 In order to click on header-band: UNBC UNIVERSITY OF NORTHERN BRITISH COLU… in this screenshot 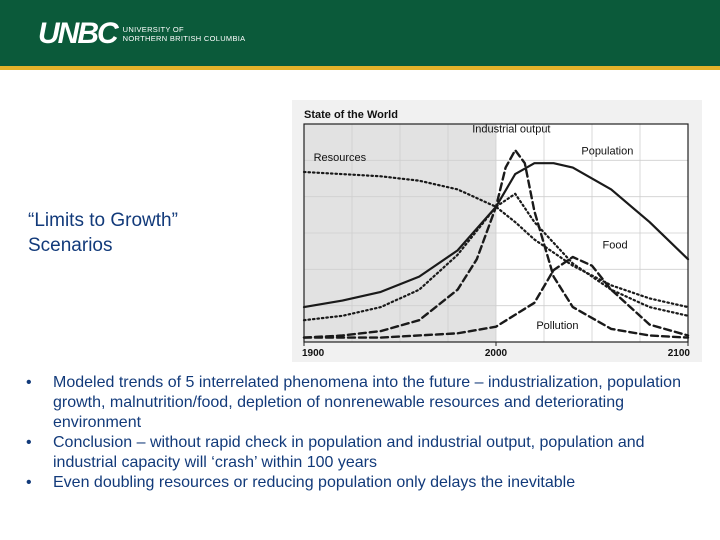, I will do `click(360, 33)`.